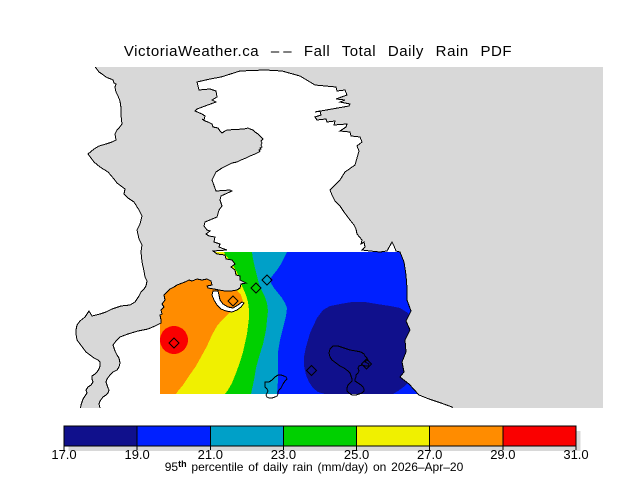  What do you see at coordinates (63, 454) in the screenshot?
I see `svg-text: 17.0` at bounding box center [63, 454].